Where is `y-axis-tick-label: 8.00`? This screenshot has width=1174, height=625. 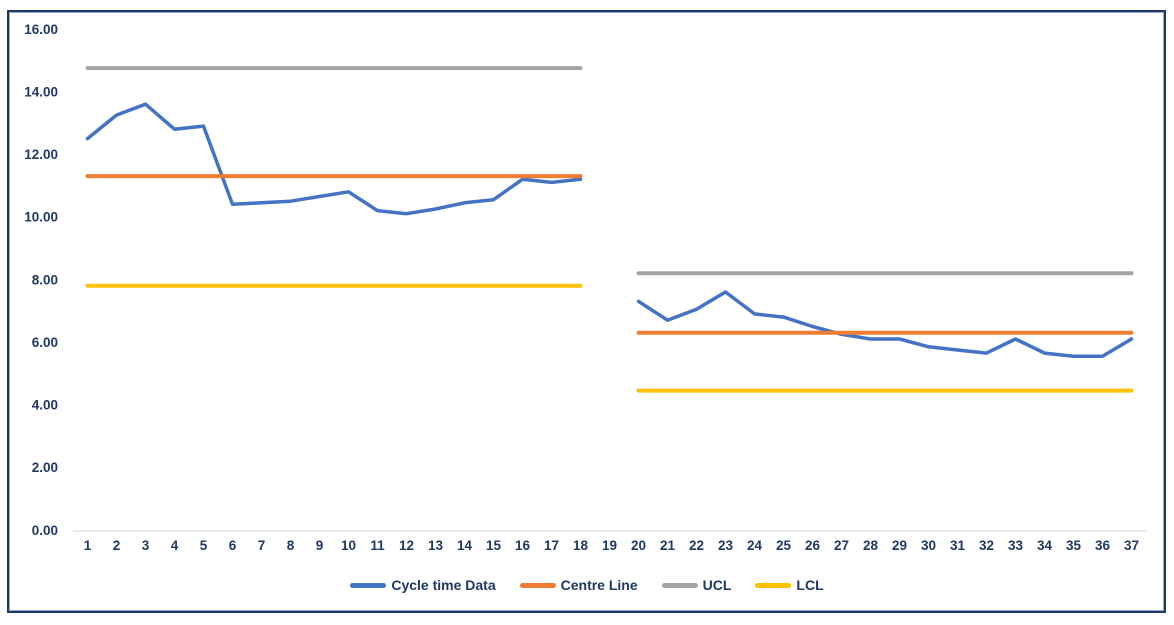
y-axis-tick-label: 8.00 is located at coordinates (45, 279).